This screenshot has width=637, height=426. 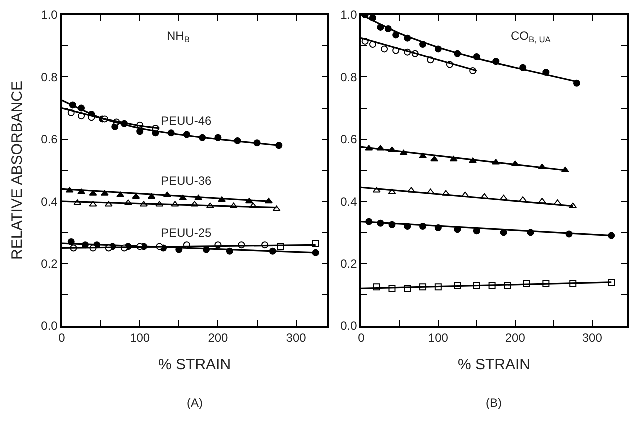 I want to click on annotation: PEUU-36, so click(x=186, y=181).